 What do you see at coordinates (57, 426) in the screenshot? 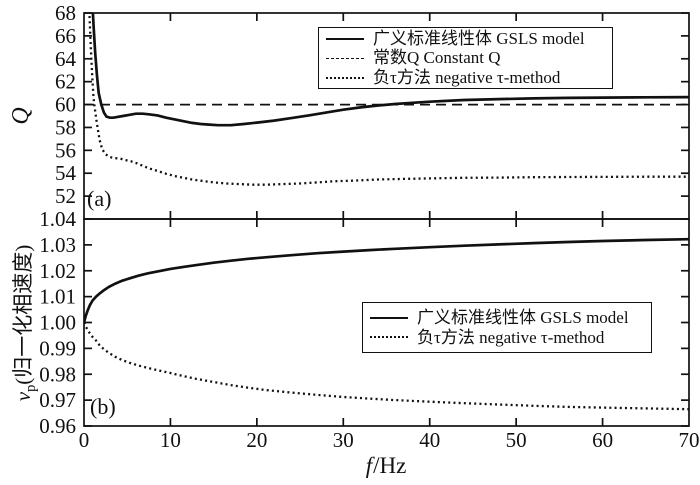
I see `panel-b-ytick-label: 0.96` at bounding box center [57, 426].